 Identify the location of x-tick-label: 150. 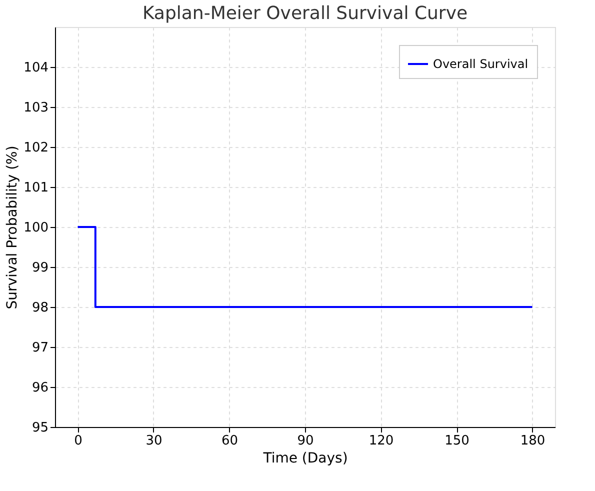
(457, 441).